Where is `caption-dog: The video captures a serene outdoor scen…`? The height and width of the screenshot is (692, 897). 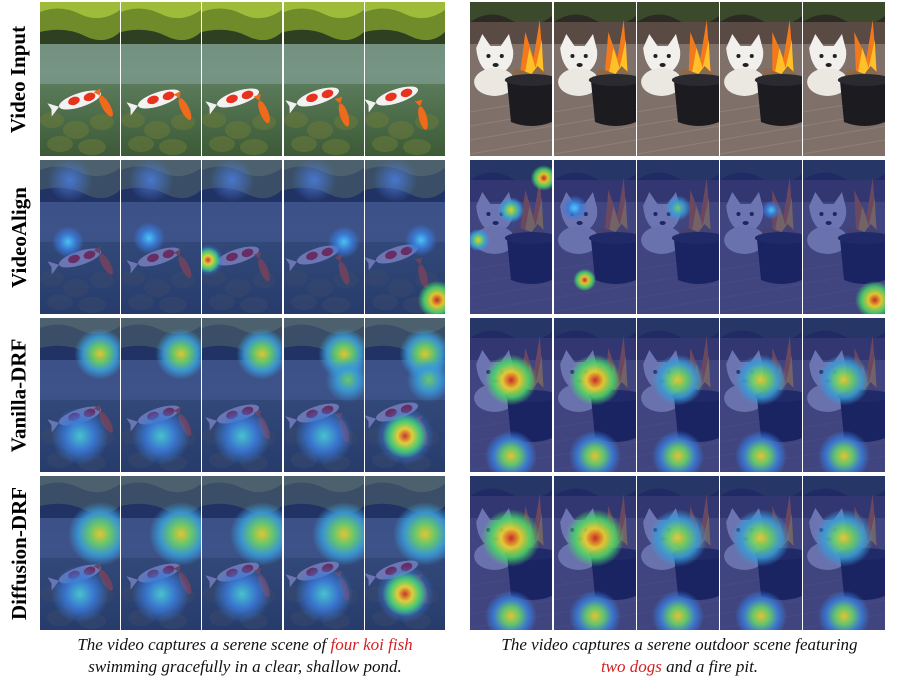
caption-dog: The video captures a serene outdoor scen… is located at coordinates (679, 656).